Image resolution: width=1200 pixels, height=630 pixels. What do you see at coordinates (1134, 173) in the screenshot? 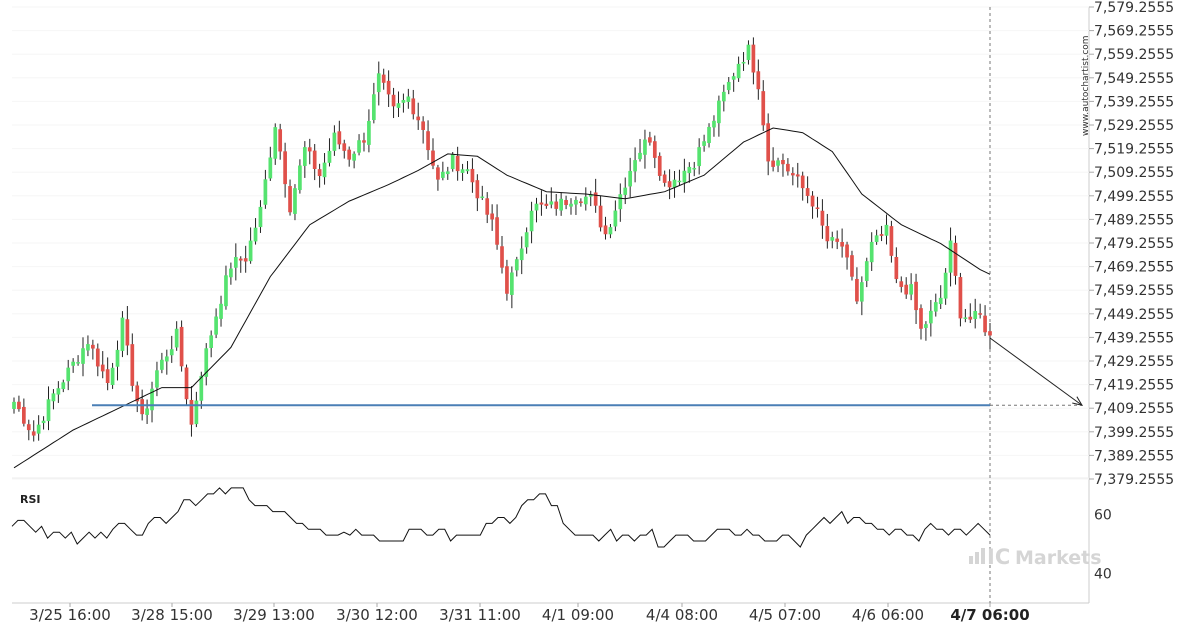
I see `y-tick-label: 7,509.2555` at bounding box center [1134, 173].